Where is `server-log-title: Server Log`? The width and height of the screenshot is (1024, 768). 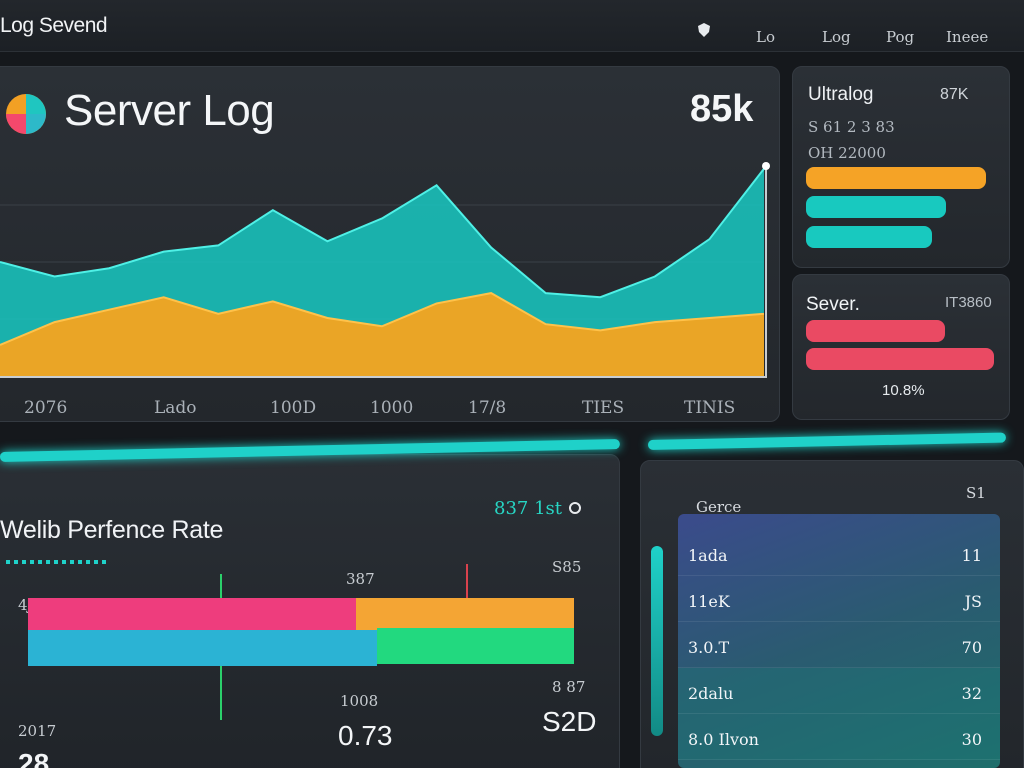
server-log-title: Server Log is located at coordinates (169, 110).